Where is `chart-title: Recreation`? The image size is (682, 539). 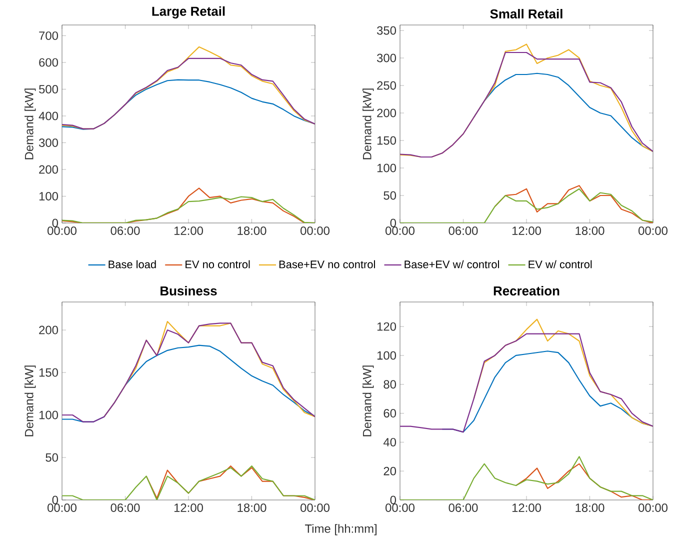
chart-title: Recreation is located at coordinates (527, 291).